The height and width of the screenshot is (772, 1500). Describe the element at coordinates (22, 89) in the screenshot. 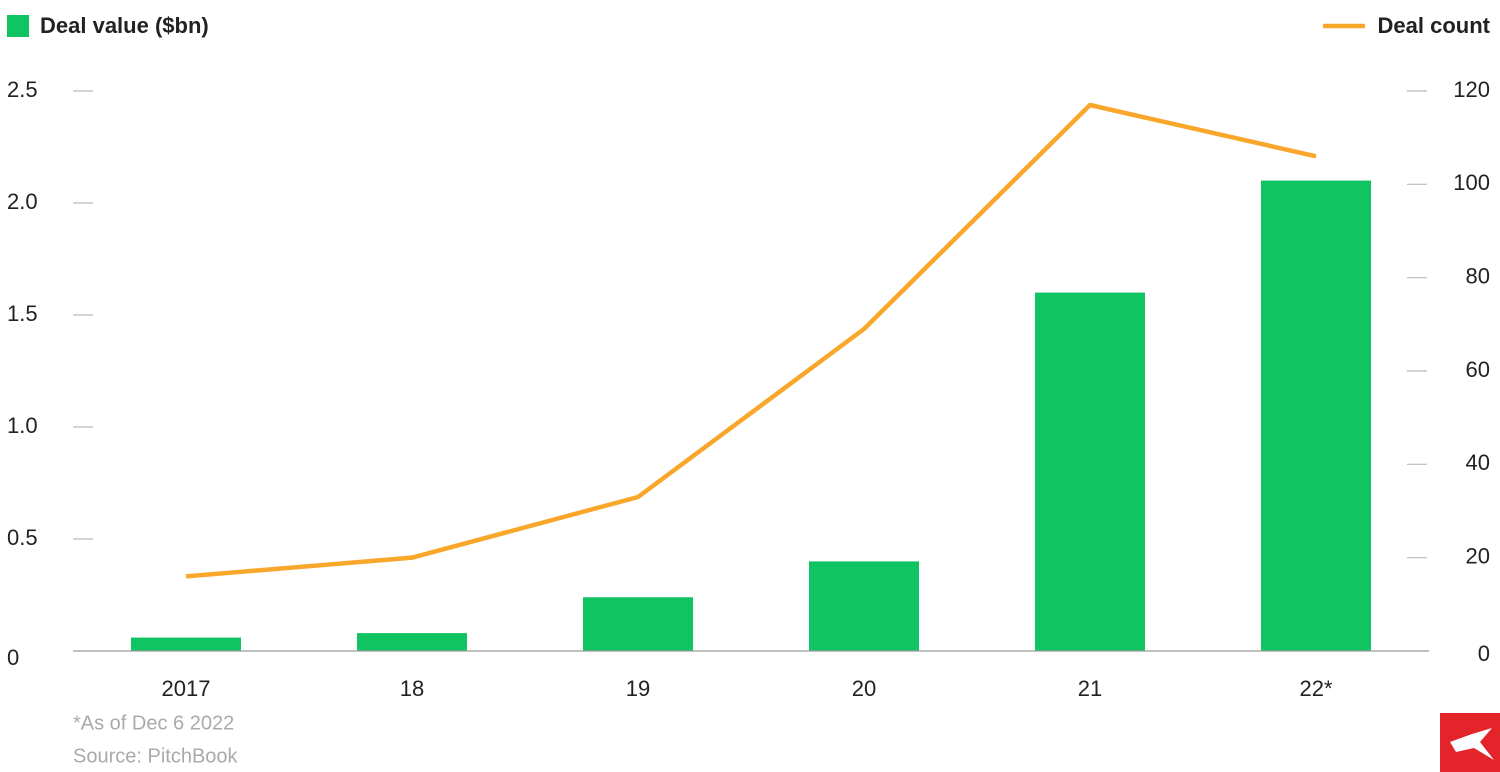

I see `y-tick-label: 2.5` at that location.